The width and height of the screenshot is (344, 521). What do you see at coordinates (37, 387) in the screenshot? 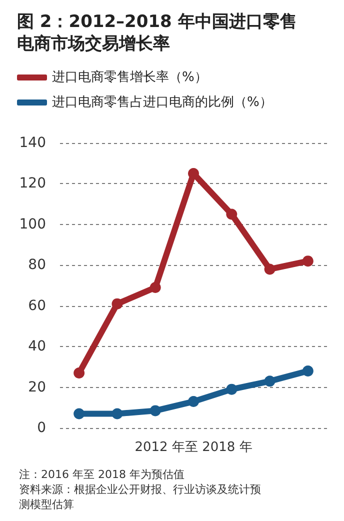
I see `y-tick-label: 20` at bounding box center [37, 387].